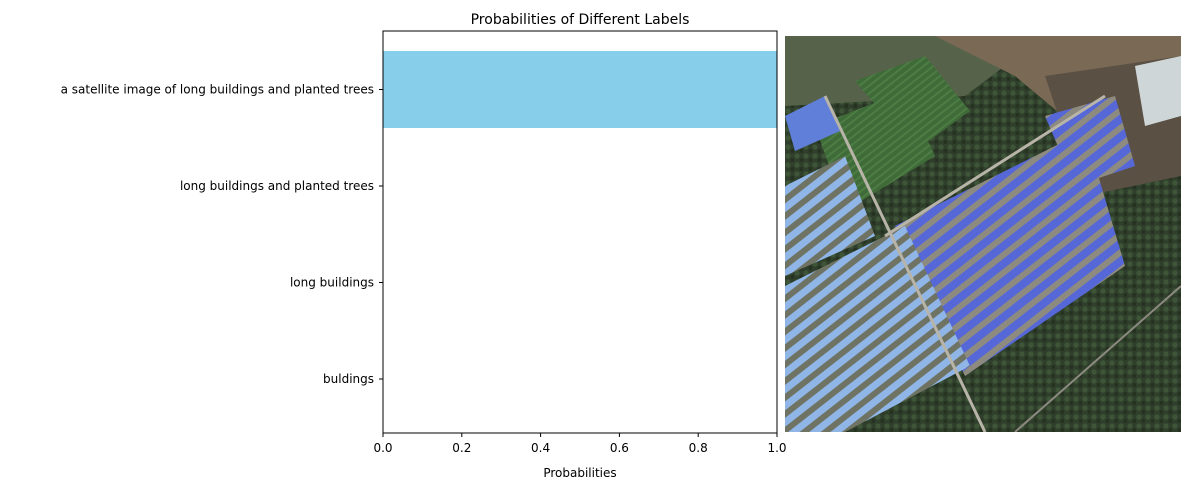 The image size is (1189, 490). What do you see at coordinates (332, 283) in the screenshot?
I see `y-tick-label: long buildings` at bounding box center [332, 283].